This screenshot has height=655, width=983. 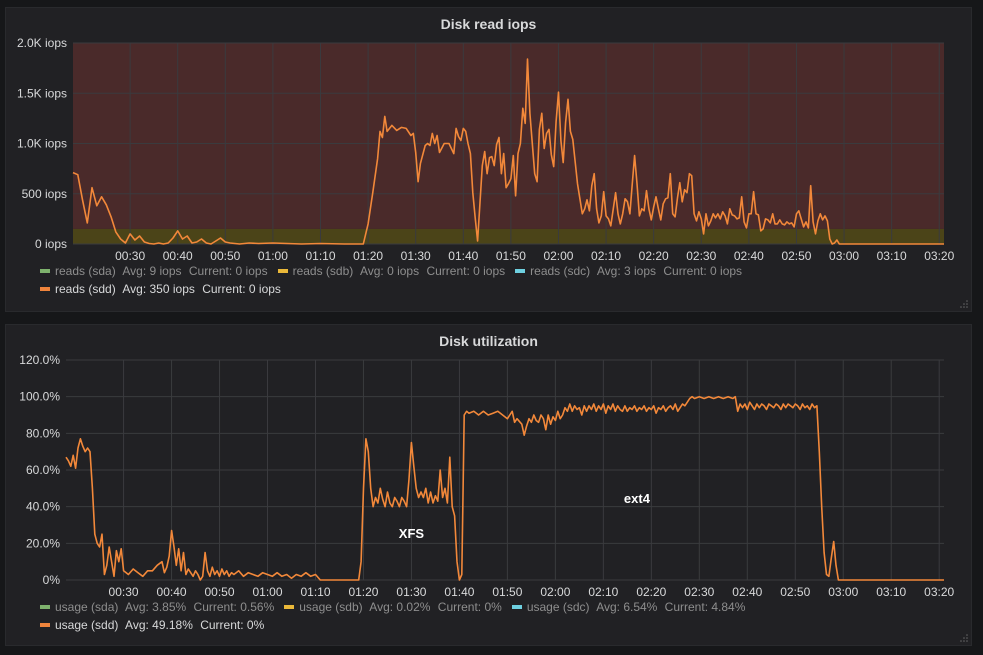 What do you see at coordinates (560, 271) in the screenshot?
I see `legend-series-name: reads (sdc)` at bounding box center [560, 271].